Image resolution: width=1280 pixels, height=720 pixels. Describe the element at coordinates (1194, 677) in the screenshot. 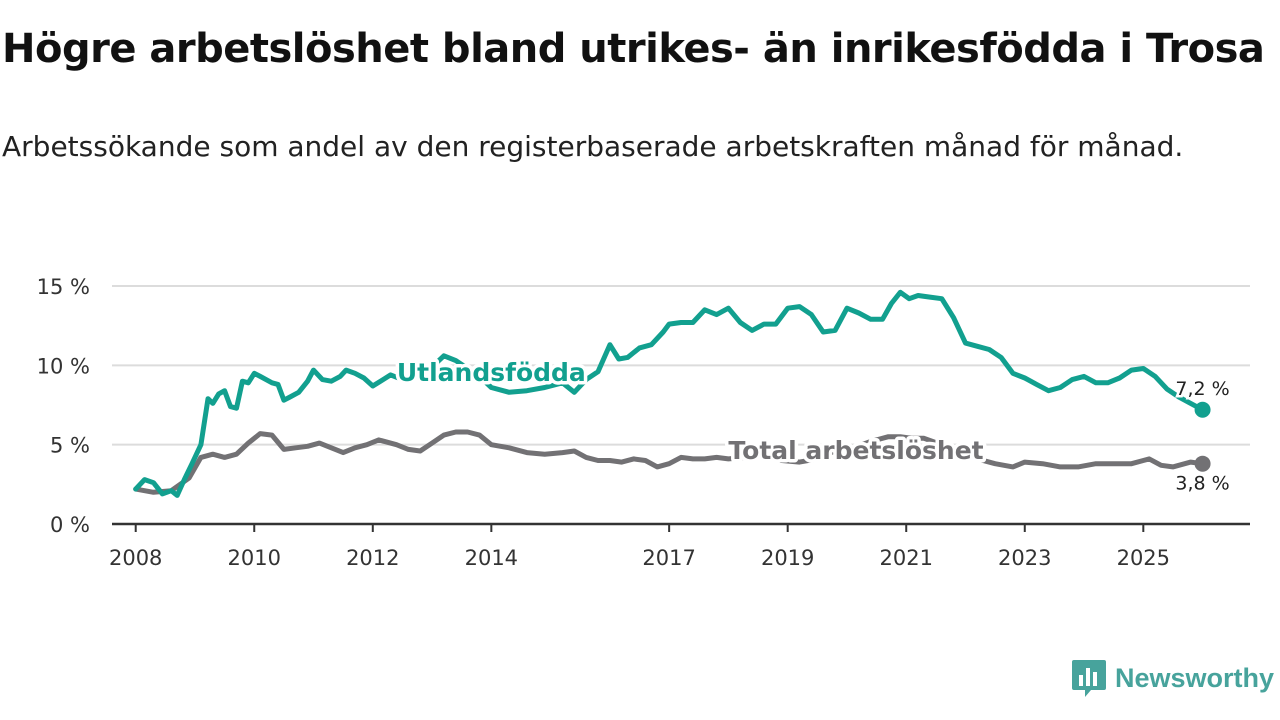

I see `brand-name: Newsworthy` at that location.